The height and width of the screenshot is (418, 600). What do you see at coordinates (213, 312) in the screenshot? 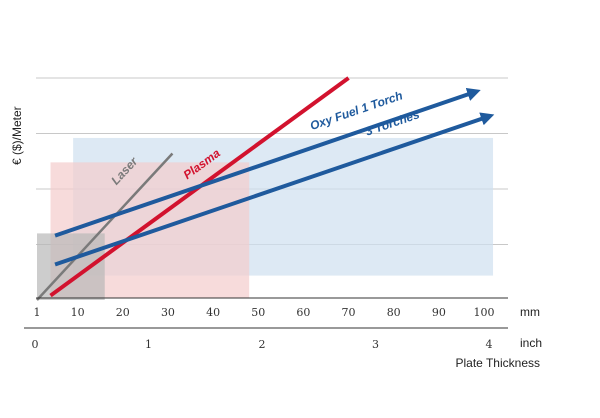
I see `mm-tick-label: 40` at bounding box center [213, 312].